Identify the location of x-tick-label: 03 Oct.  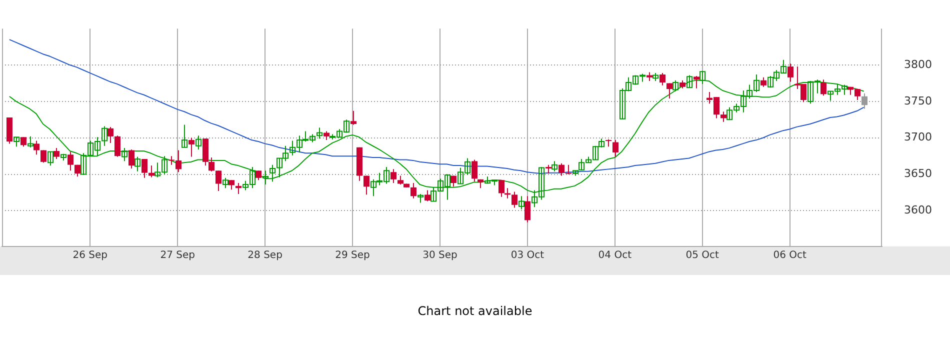
(527, 255).